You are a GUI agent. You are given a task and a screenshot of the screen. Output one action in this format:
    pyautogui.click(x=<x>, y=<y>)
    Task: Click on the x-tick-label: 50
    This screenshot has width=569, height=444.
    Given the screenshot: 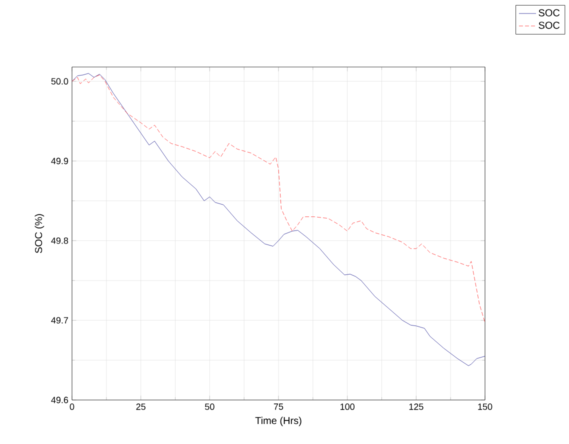 What is the action you would take?
    pyautogui.click(x=209, y=407)
    